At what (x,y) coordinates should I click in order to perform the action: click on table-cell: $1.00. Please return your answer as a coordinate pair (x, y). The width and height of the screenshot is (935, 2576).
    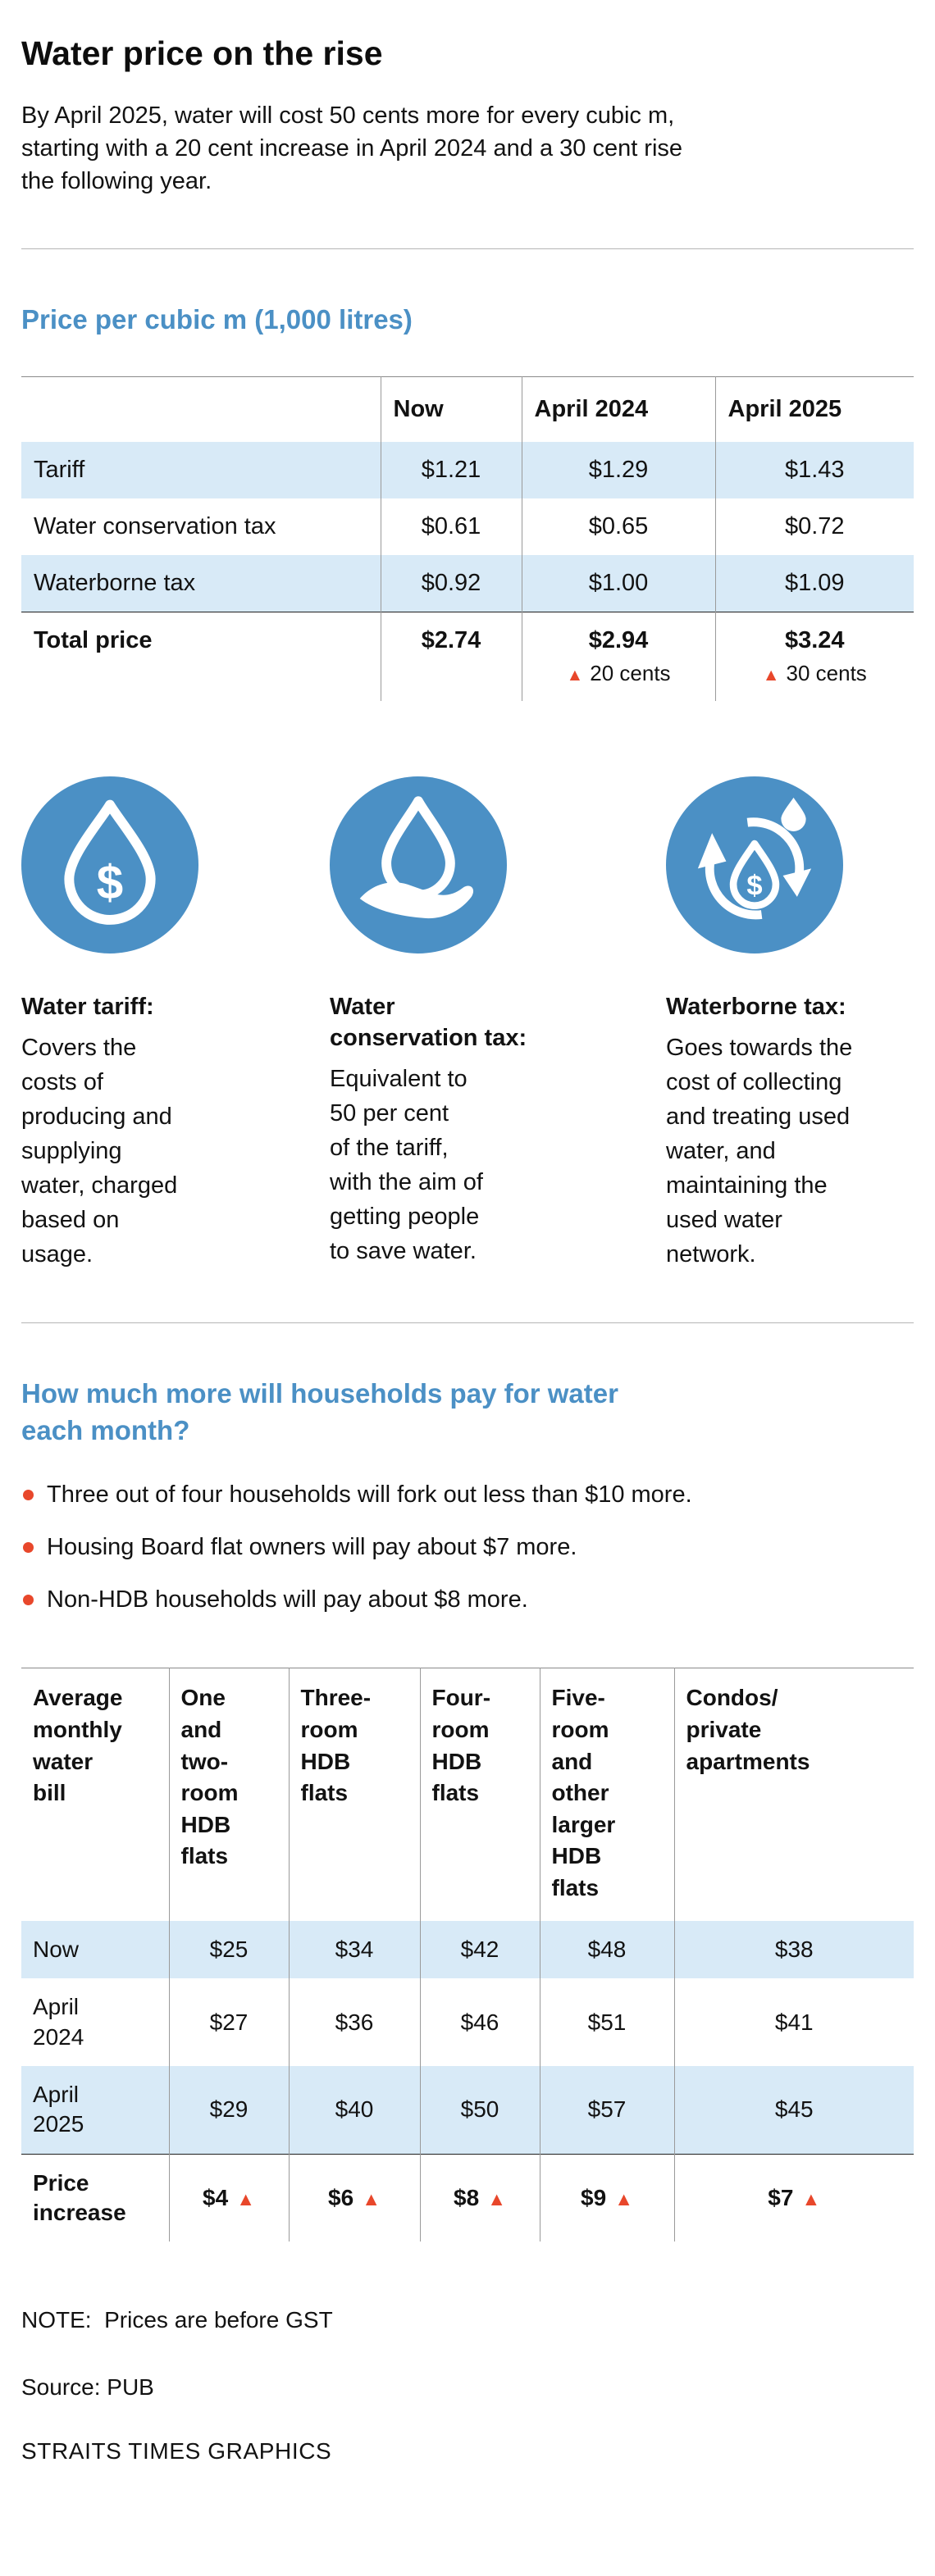
    Looking at the image, I should click on (618, 583).